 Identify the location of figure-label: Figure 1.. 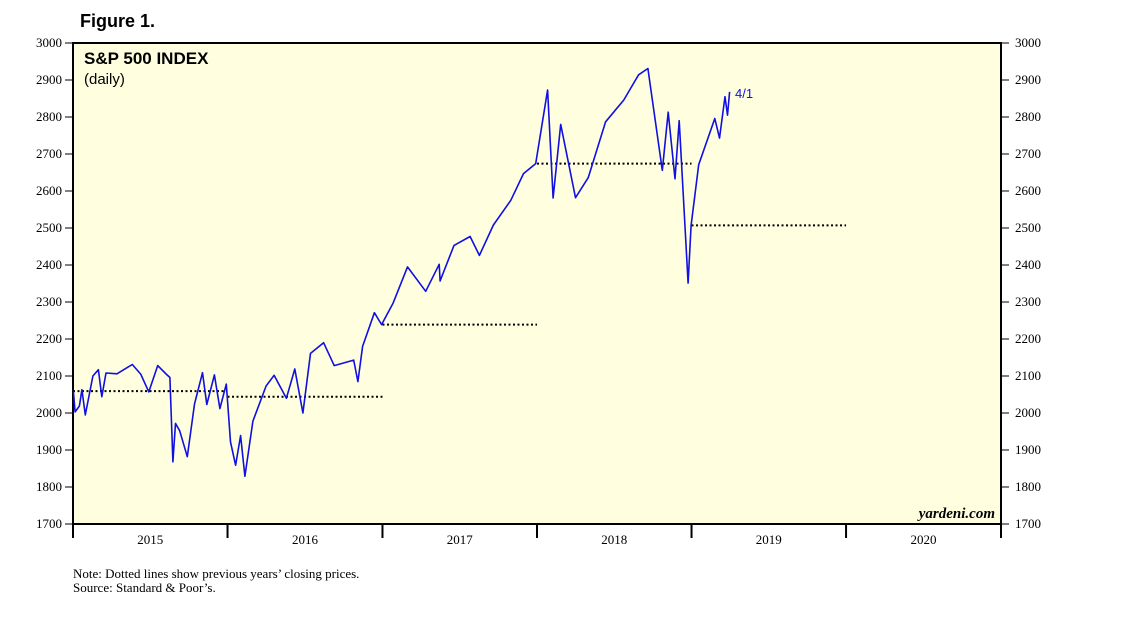
(118, 21).